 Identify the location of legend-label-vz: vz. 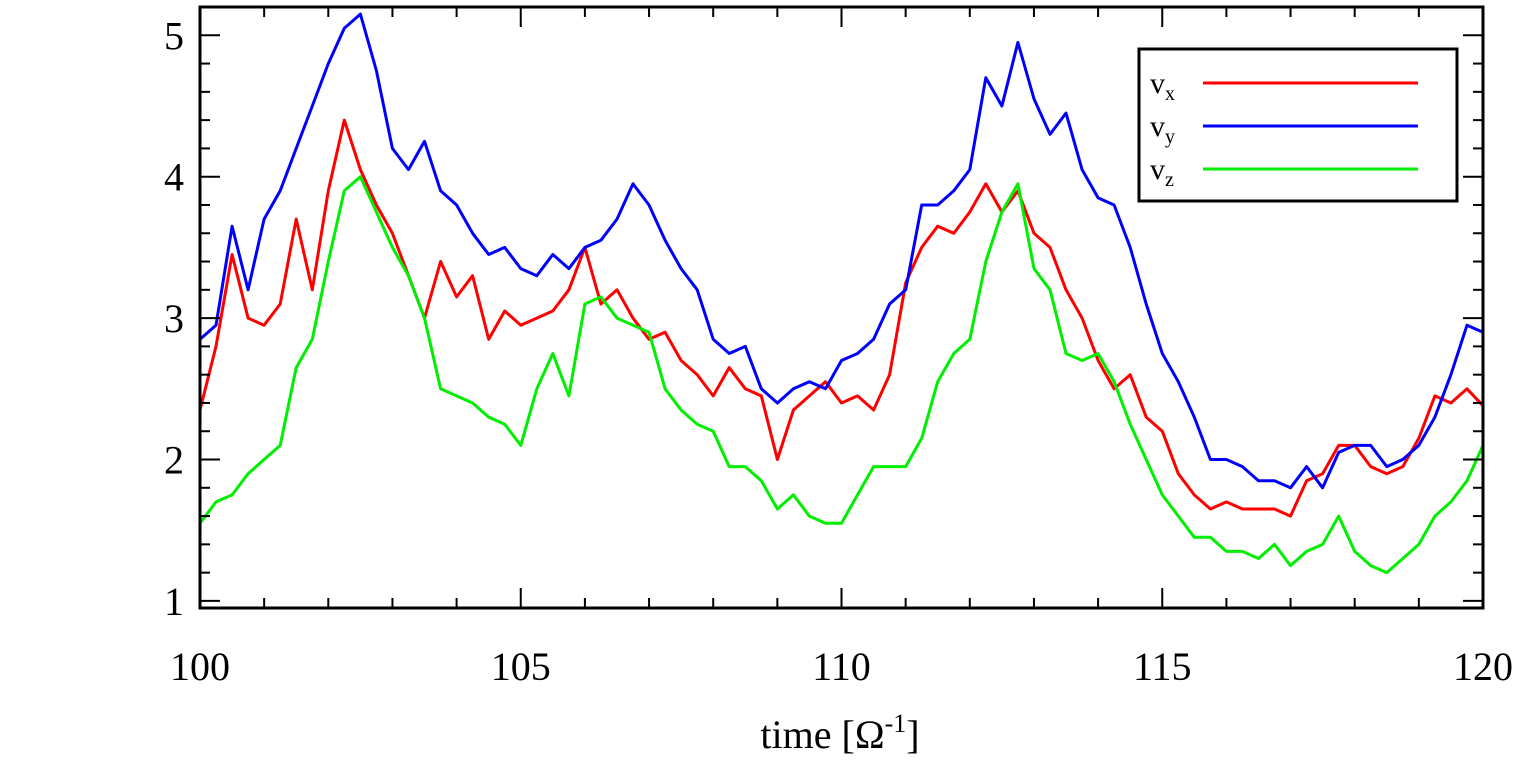
(1162, 172).